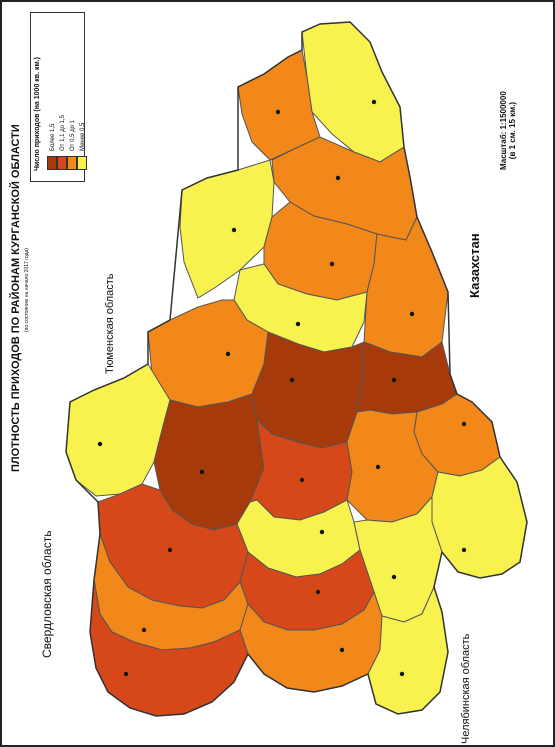 The width and height of the screenshot is (555, 747). I want to click on legend-label-more-1-5: Более 1,5, so click(53, 137).